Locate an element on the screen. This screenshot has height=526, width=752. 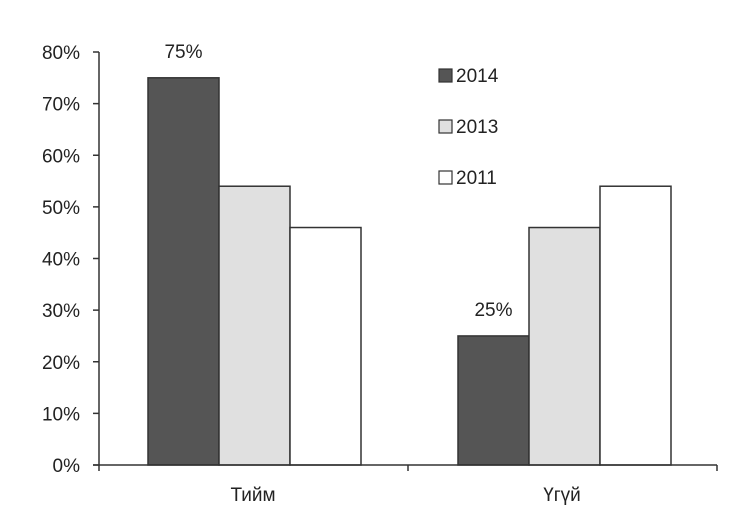
legend-swatch-2011 is located at coordinates (445, 177).